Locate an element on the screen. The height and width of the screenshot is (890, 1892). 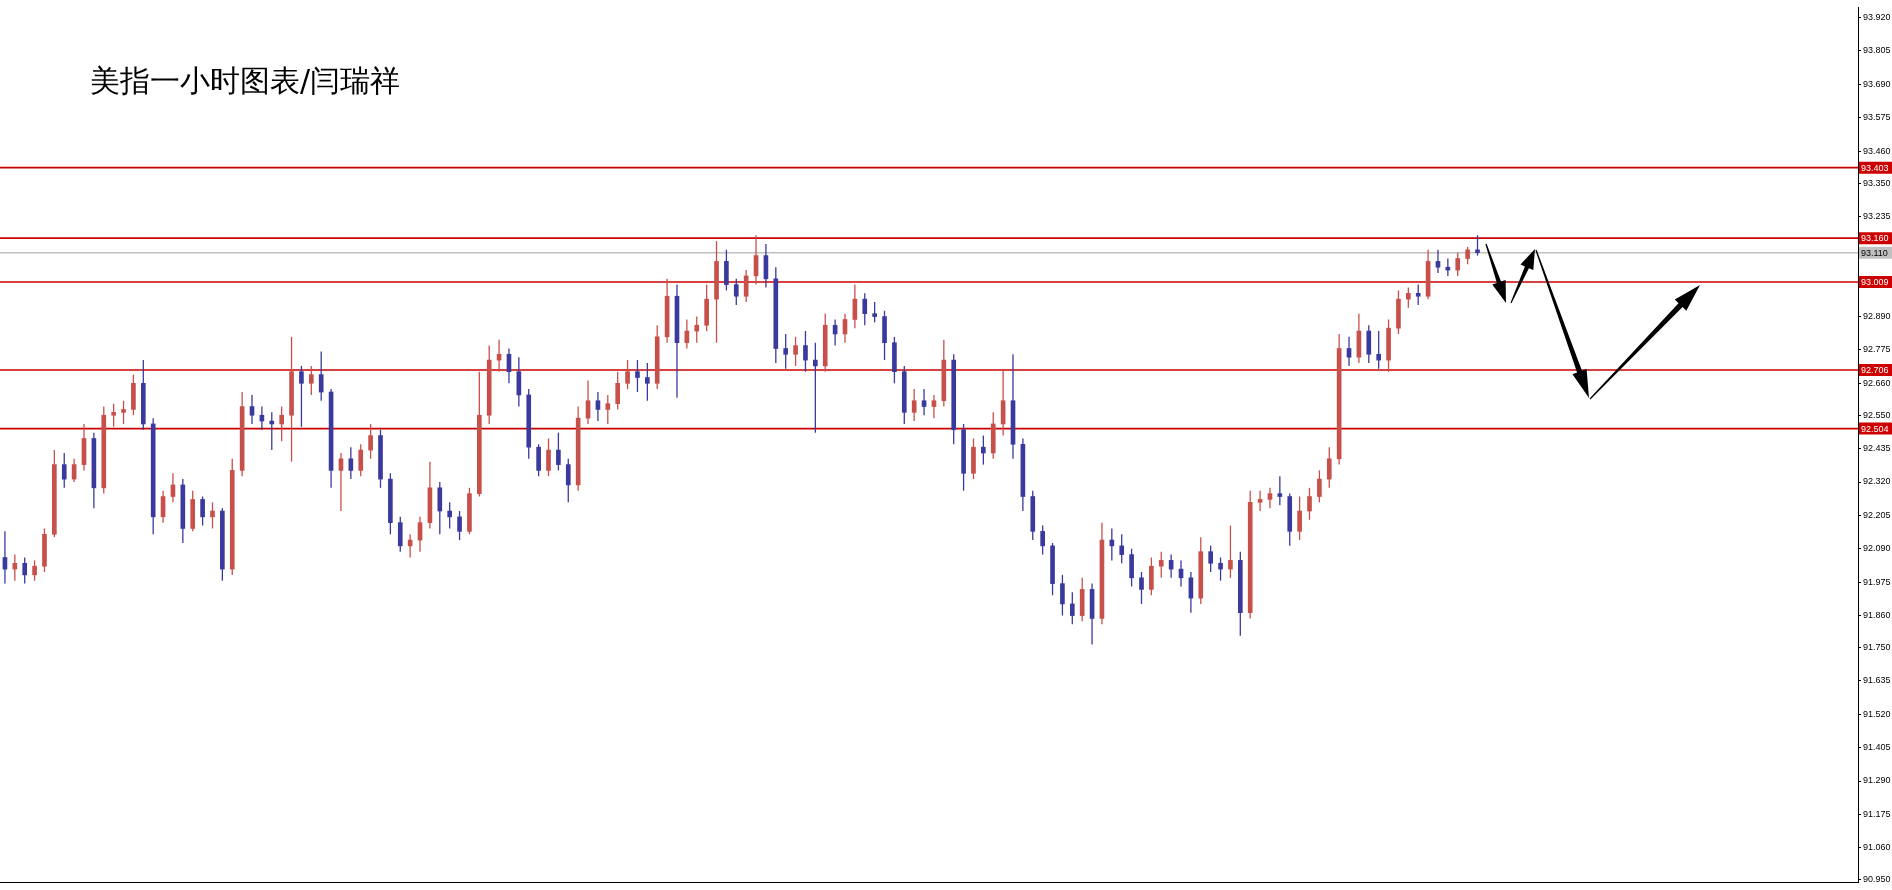
y-tick-label: 92.090 is located at coordinates (1877, 548).